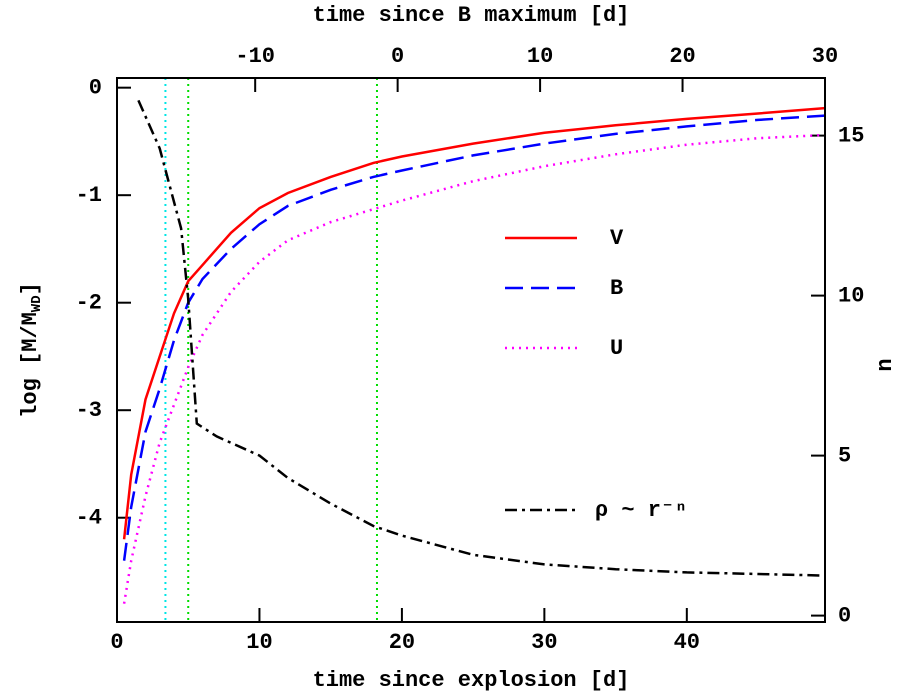 The height and width of the screenshot is (695, 899). What do you see at coordinates (687, 642) in the screenshot?
I see `x-tick-label: 40` at bounding box center [687, 642].